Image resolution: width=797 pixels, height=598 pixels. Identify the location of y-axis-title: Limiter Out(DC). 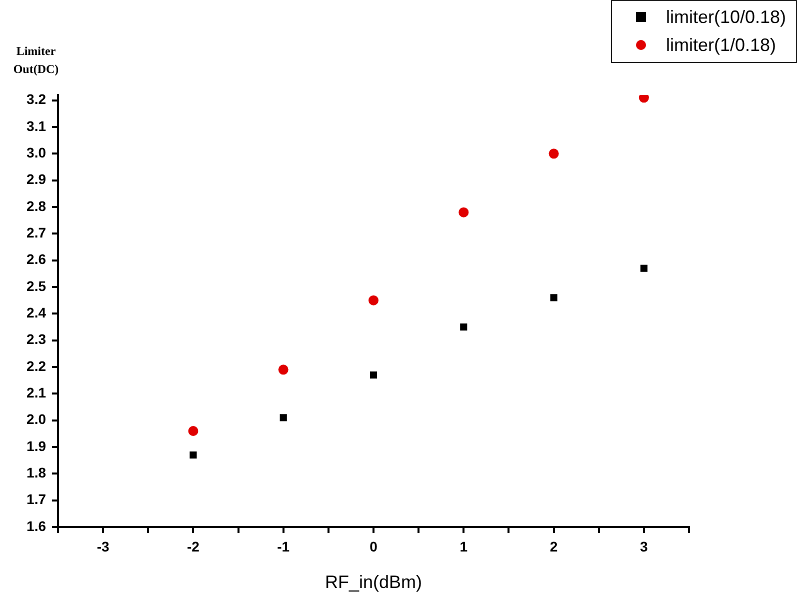
(36, 60).